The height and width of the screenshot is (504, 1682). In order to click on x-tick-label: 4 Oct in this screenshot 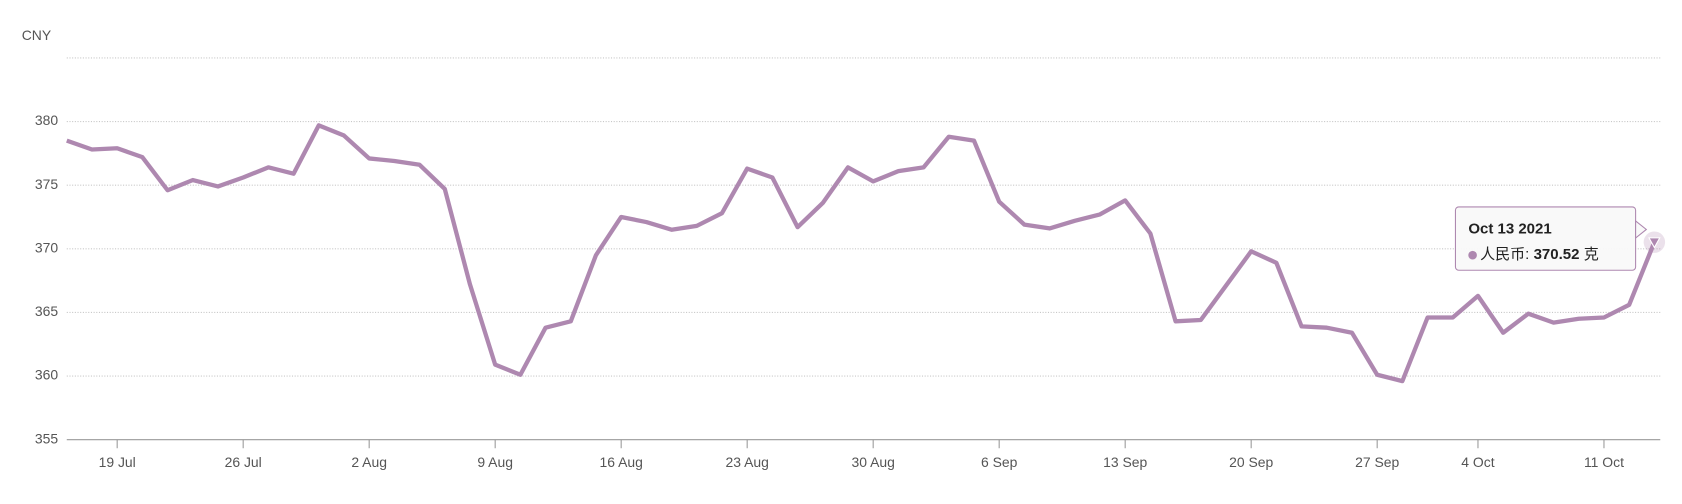, I will do `click(1477, 462)`.